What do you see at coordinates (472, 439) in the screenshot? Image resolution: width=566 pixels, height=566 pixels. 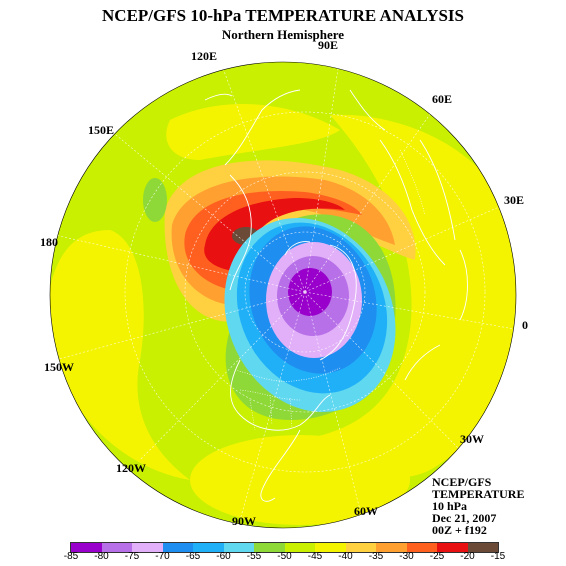 I see `lon-label-30w: 30W` at bounding box center [472, 439].